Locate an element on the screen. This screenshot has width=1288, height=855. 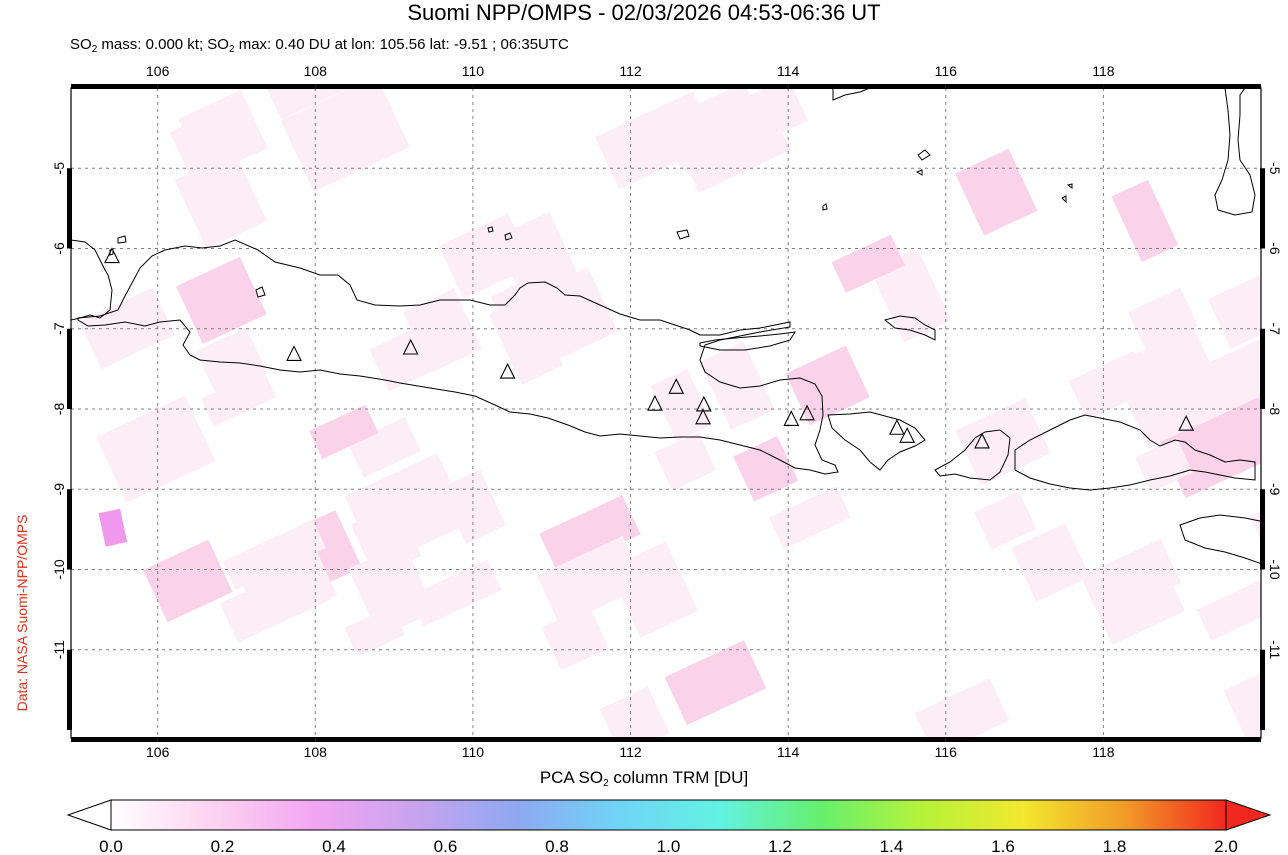
lat-tick-label: -10 is located at coordinates (59, 569).